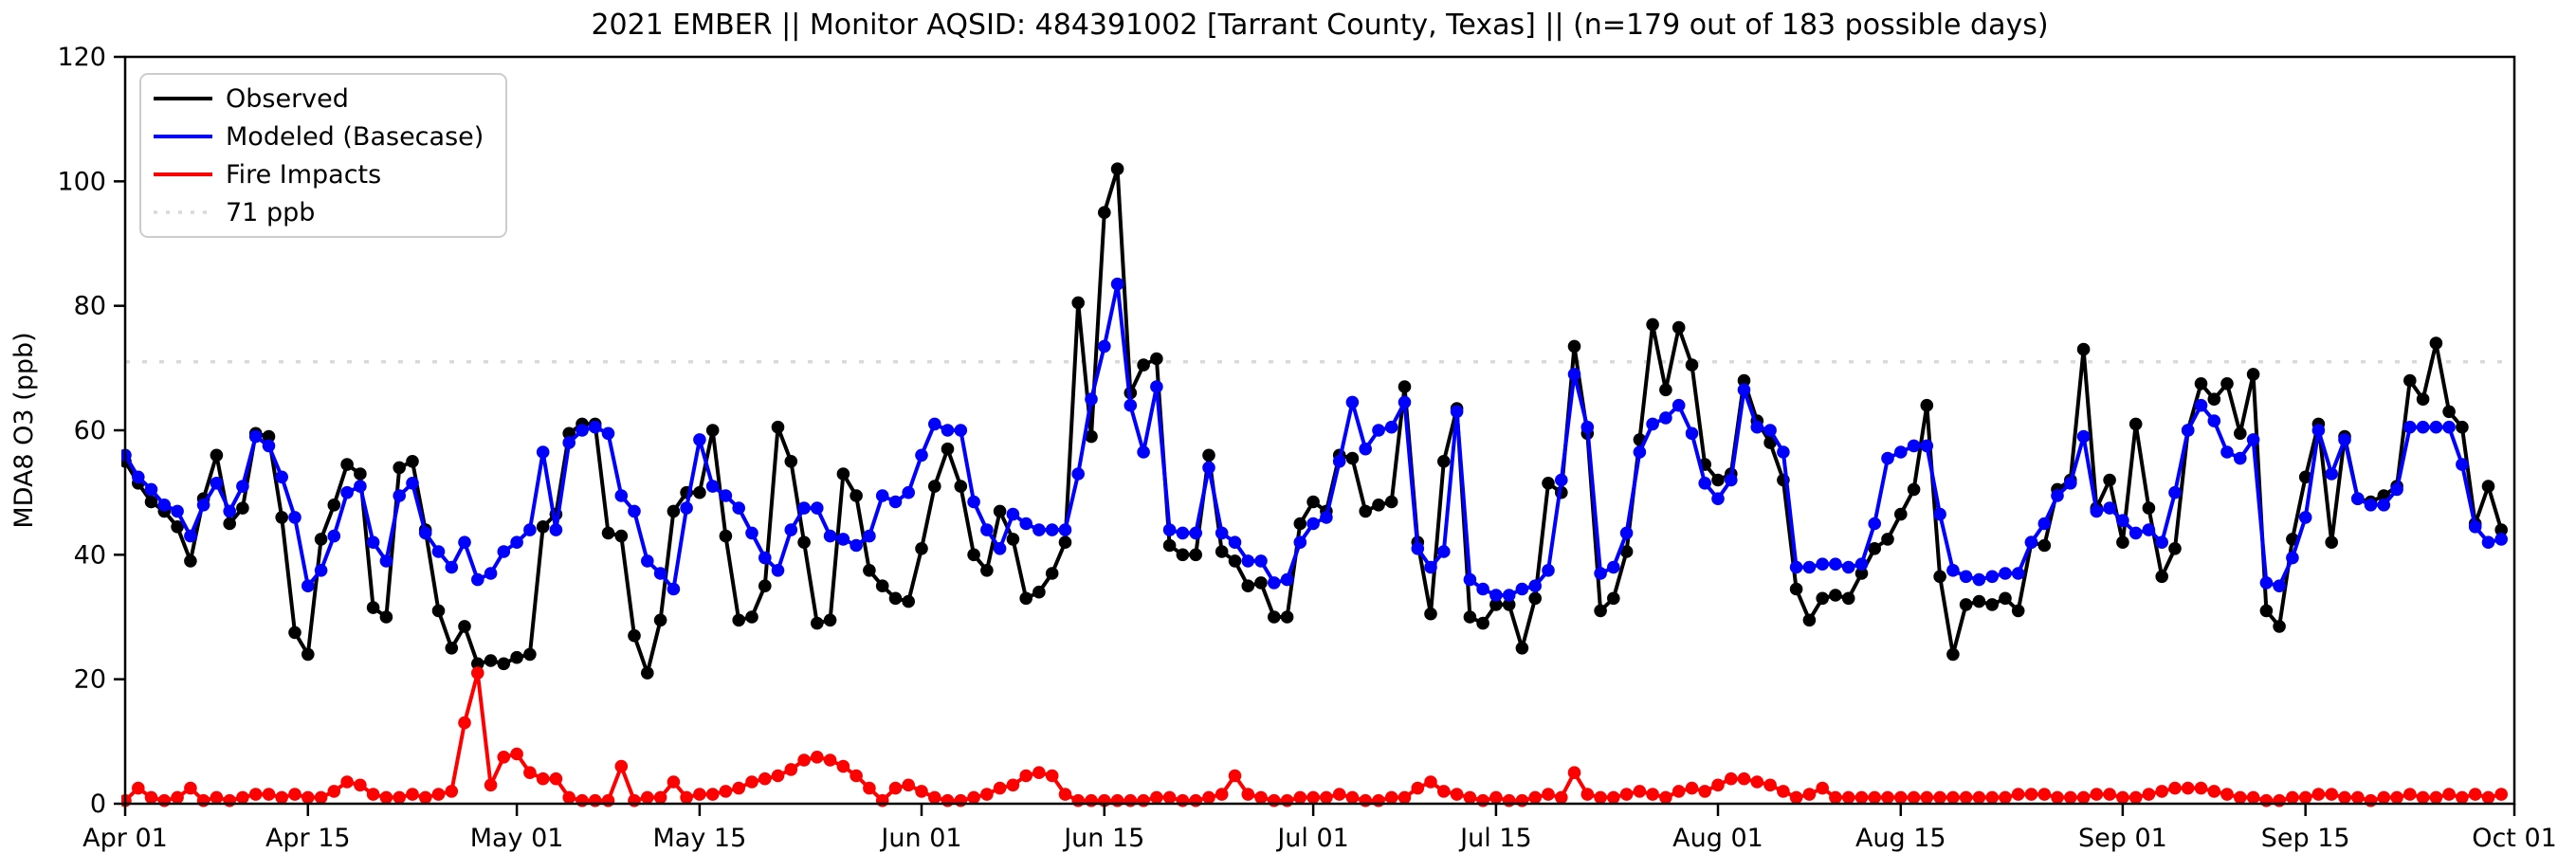  What do you see at coordinates (1900, 838) in the screenshot?
I see `x-tick-label: Aug 15` at bounding box center [1900, 838].